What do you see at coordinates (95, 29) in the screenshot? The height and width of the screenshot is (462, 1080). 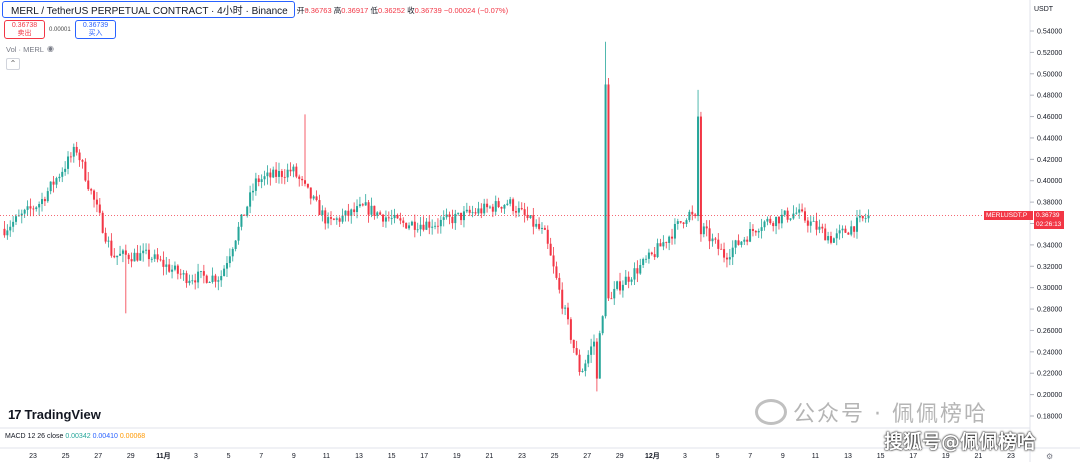 I see `buy-button: 0.36739 买入` at bounding box center [95, 29].